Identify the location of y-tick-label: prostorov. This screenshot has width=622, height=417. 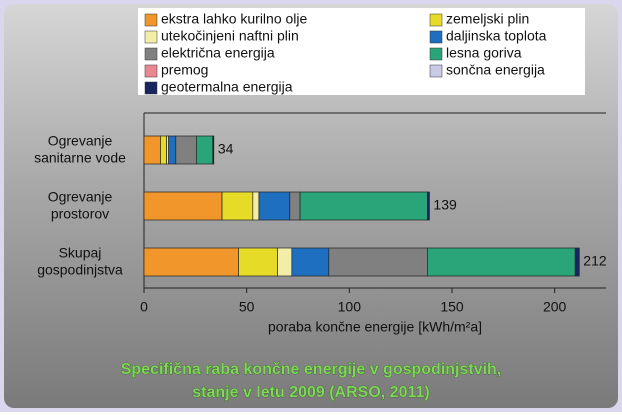
(80, 214).